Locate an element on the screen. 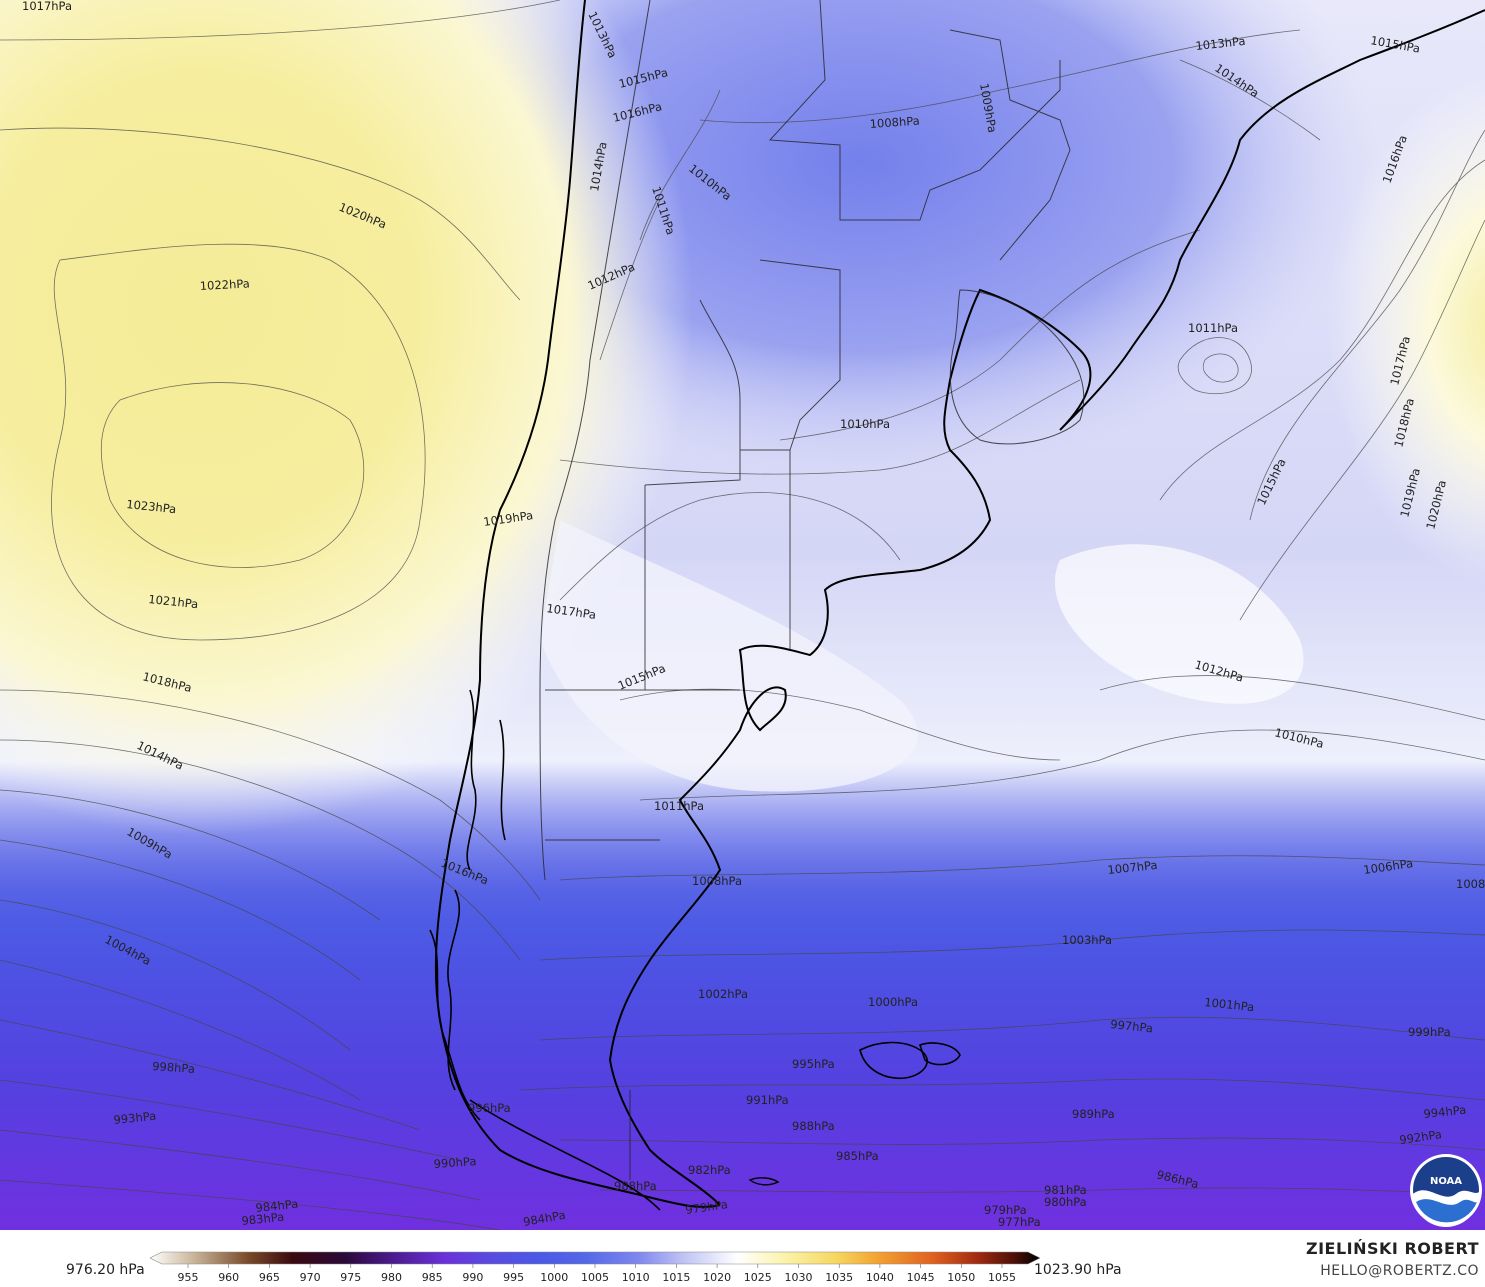 Image resolution: width=1485 pixels, height=1287 pixels. isobar-label: 995hPa is located at coordinates (813, 1064).